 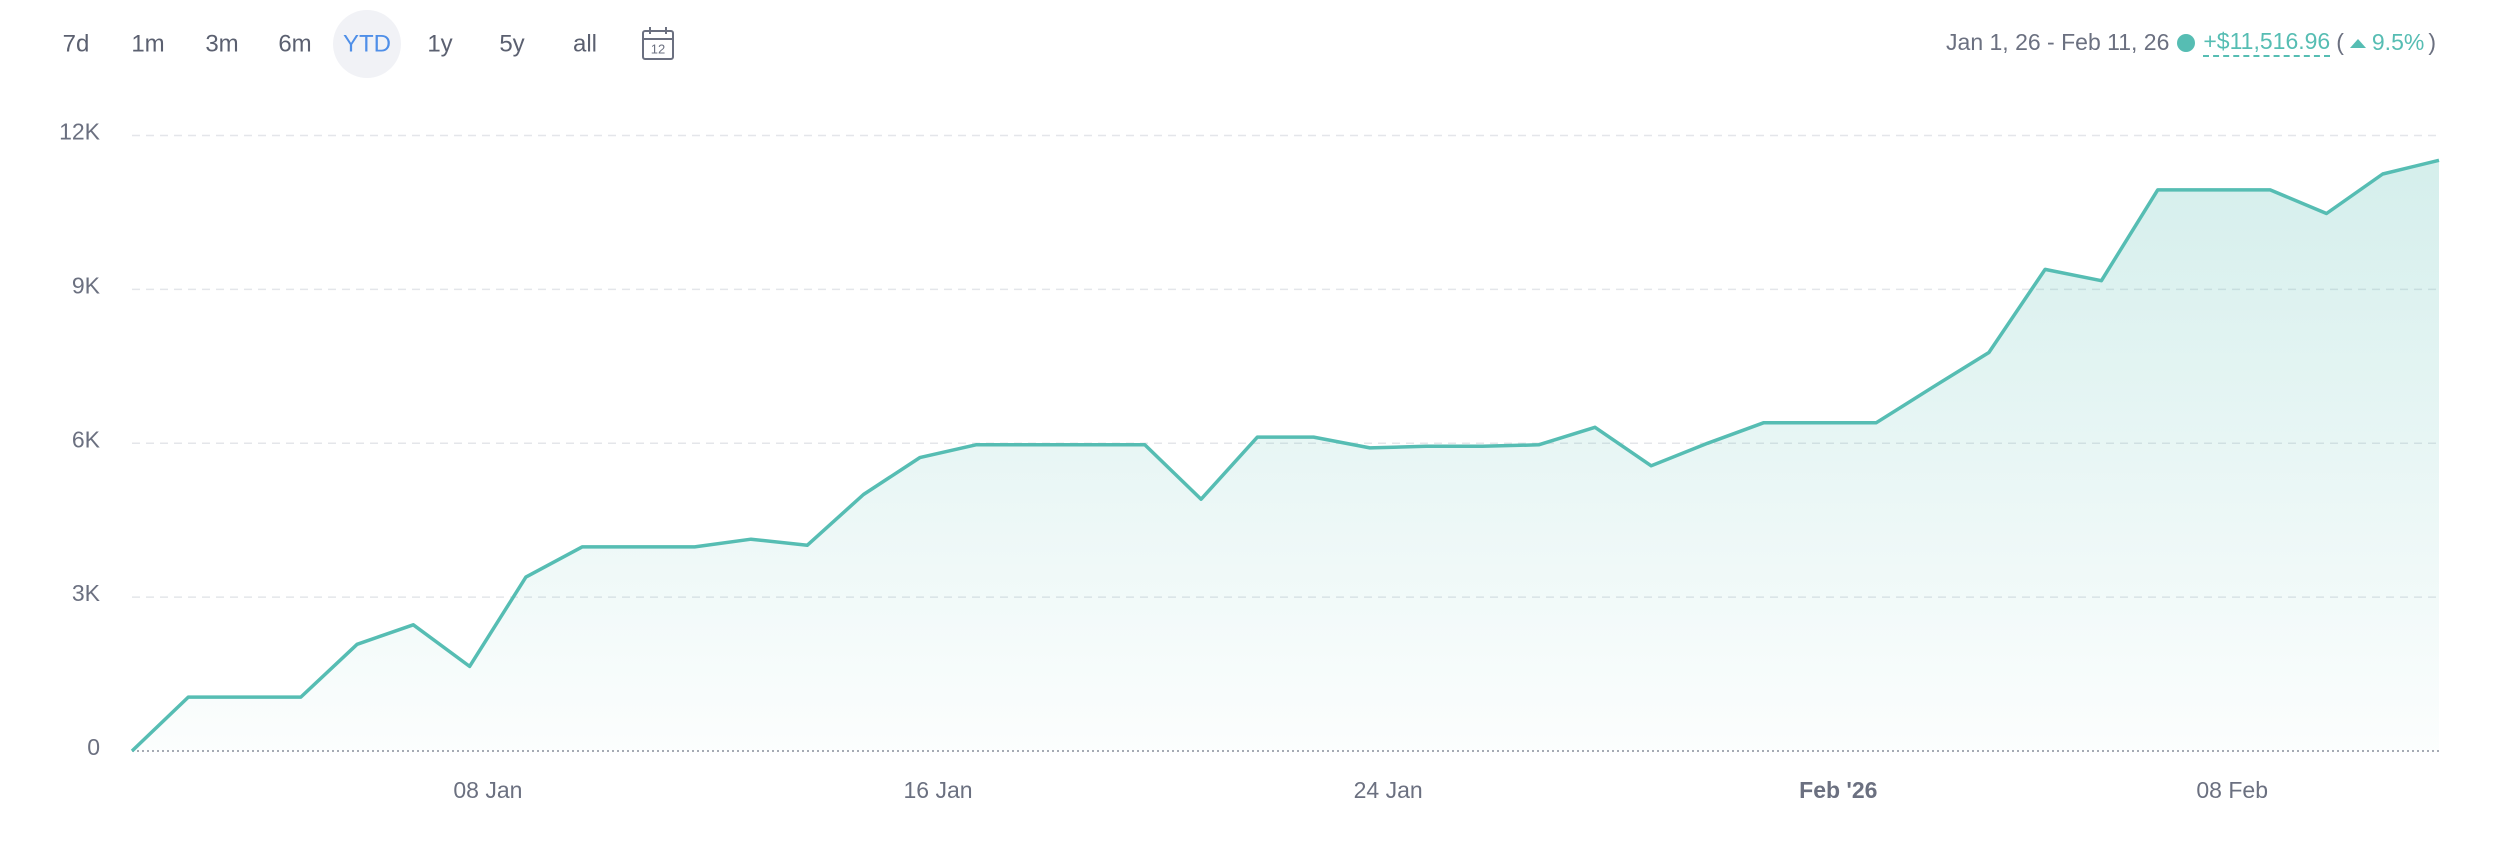 I want to click on x-tick-label: 08 Jan, so click(x=487, y=790).